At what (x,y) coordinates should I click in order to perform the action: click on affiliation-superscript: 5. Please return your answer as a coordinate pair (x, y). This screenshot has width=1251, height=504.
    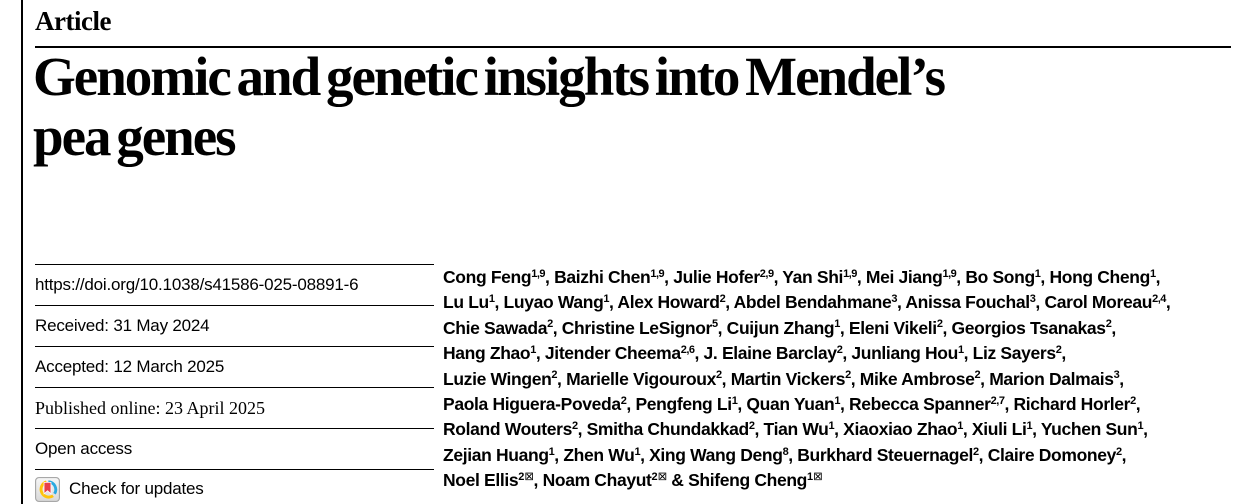
    Looking at the image, I should click on (715, 324).